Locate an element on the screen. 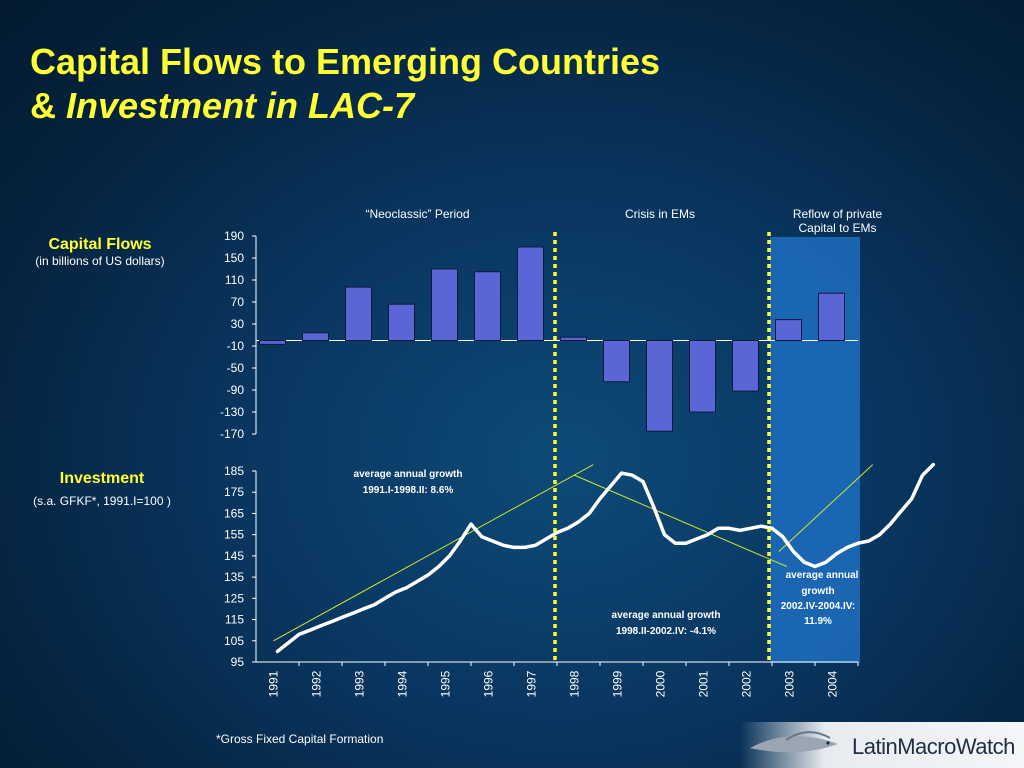  bar-y-tick-label: 190 is located at coordinates (234, 236).